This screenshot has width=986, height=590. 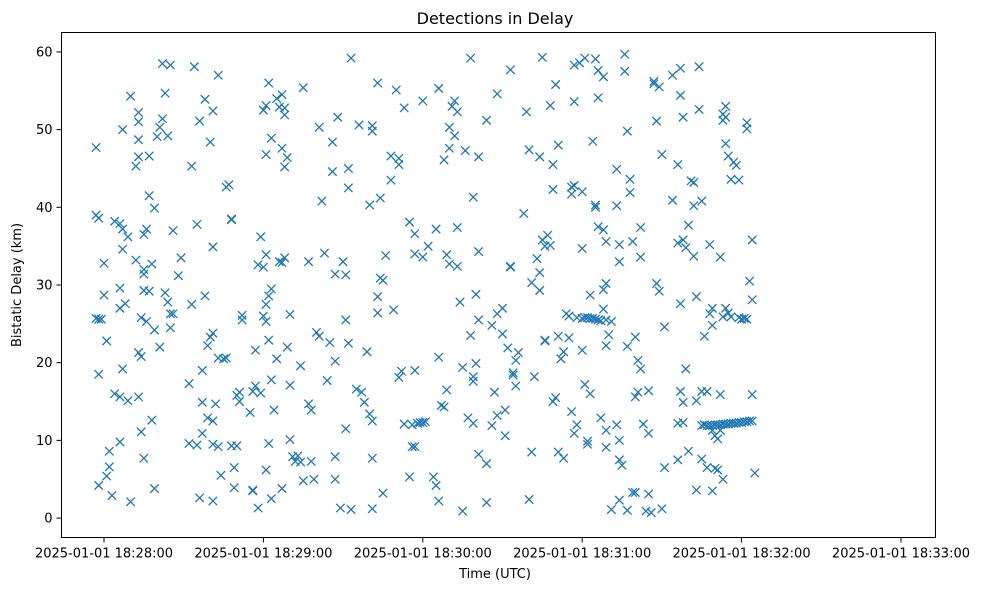 What do you see at coordinates (44, 363) in the screenshot?
I see `y-tick-label: 20` at bounding box center [44, 363].